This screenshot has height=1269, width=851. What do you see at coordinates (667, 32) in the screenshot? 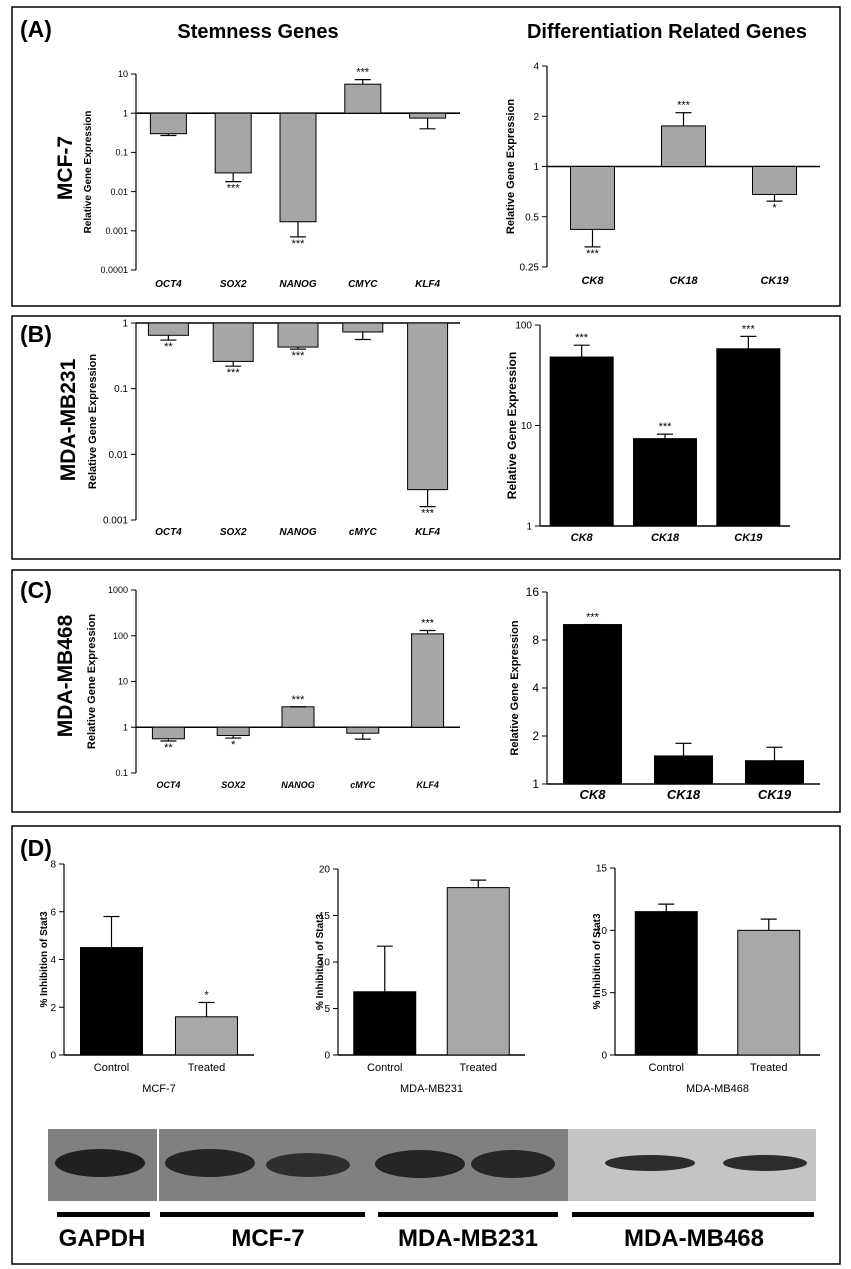
I see `differentiation-heading: Differentiation Related Genes` at bounding box center [667, 32].